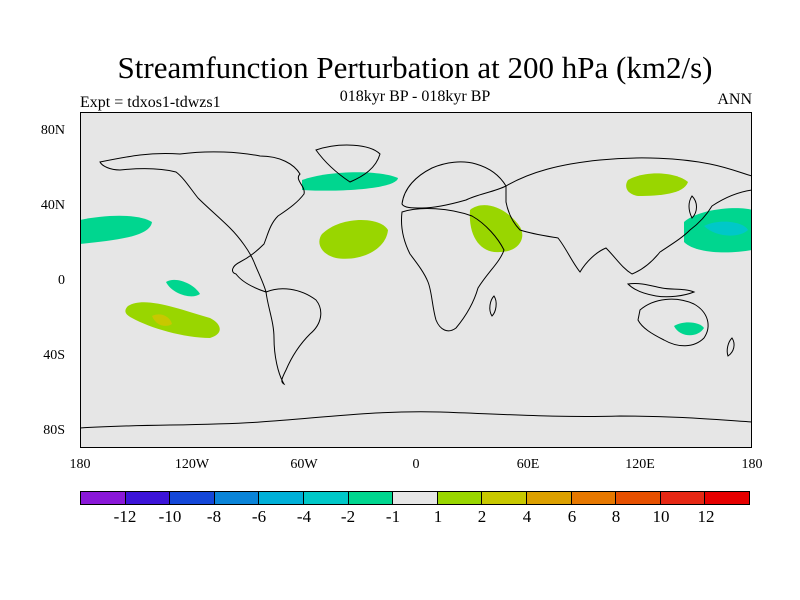  I want to click on colorbar-label-9: 4, so click(527, 516).